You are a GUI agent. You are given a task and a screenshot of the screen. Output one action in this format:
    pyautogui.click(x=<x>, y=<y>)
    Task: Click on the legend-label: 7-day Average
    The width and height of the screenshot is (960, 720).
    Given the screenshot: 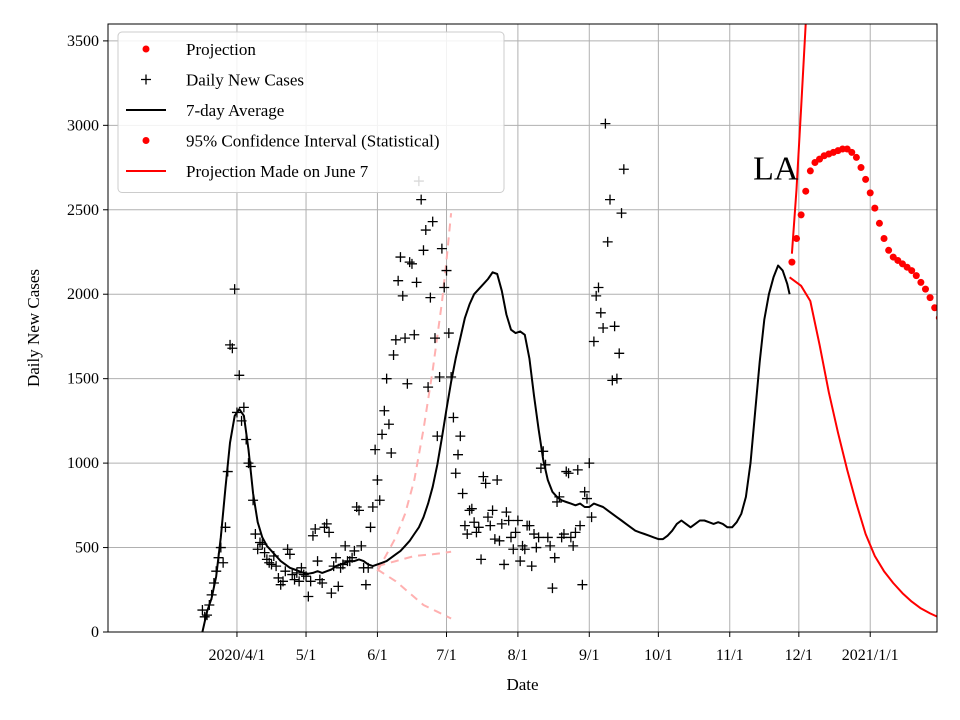 What is the action you would take?
    pyautogui.click(x=235, y=110)
    